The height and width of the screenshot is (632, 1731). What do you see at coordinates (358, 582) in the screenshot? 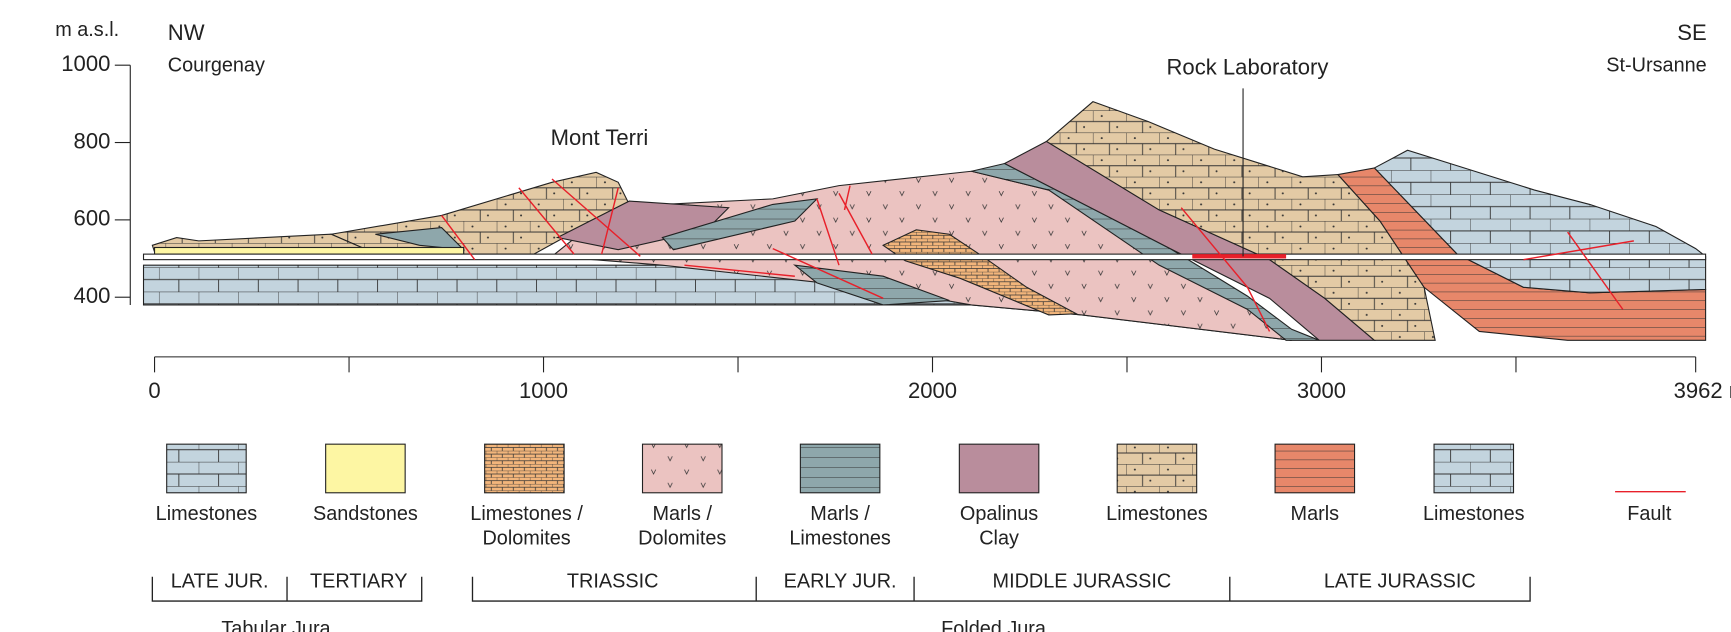
I see `age-label: TERTIARY` at bounding box center [358, 582].